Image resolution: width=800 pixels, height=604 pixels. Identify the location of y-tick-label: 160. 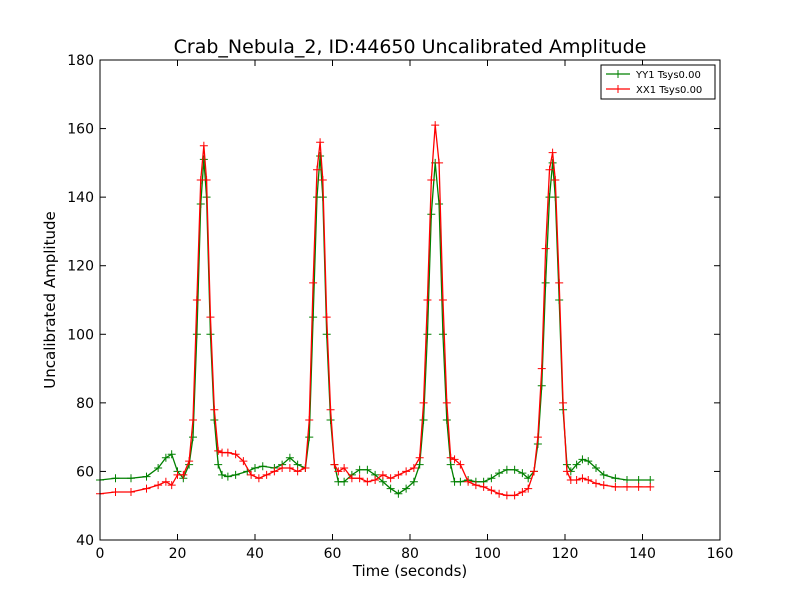
(80, 130).